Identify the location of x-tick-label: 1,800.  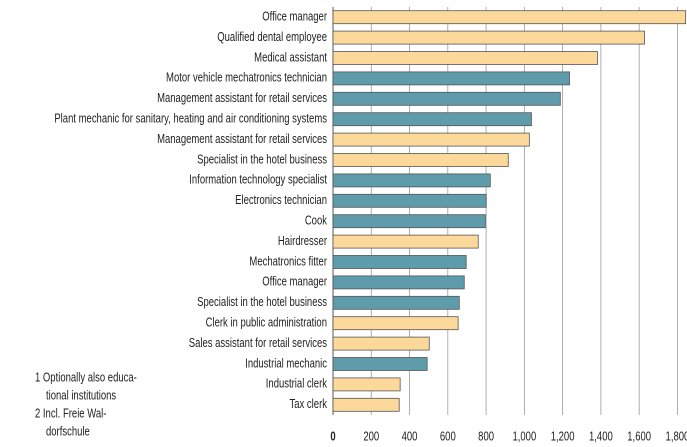
(676, 437).